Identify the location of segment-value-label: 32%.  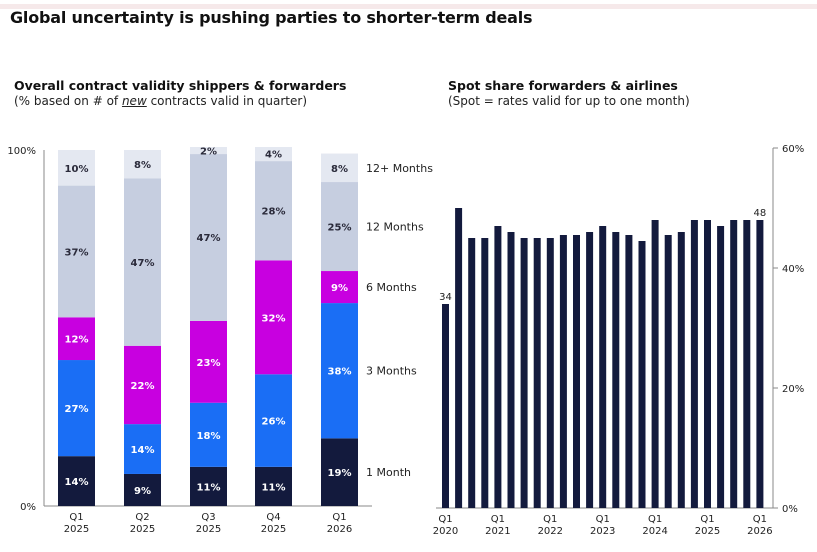
(274, 318).